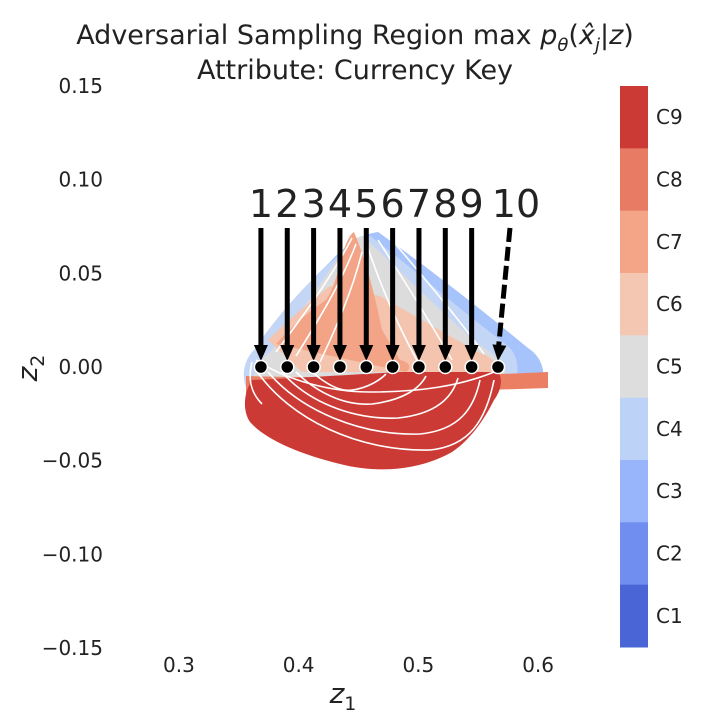 The height and width of the screenshot is (720, 720). What do you see at coordinates (669, 304) in the screenshot?
I see `colorbar-label: C6` at bounding box center [669, 304].